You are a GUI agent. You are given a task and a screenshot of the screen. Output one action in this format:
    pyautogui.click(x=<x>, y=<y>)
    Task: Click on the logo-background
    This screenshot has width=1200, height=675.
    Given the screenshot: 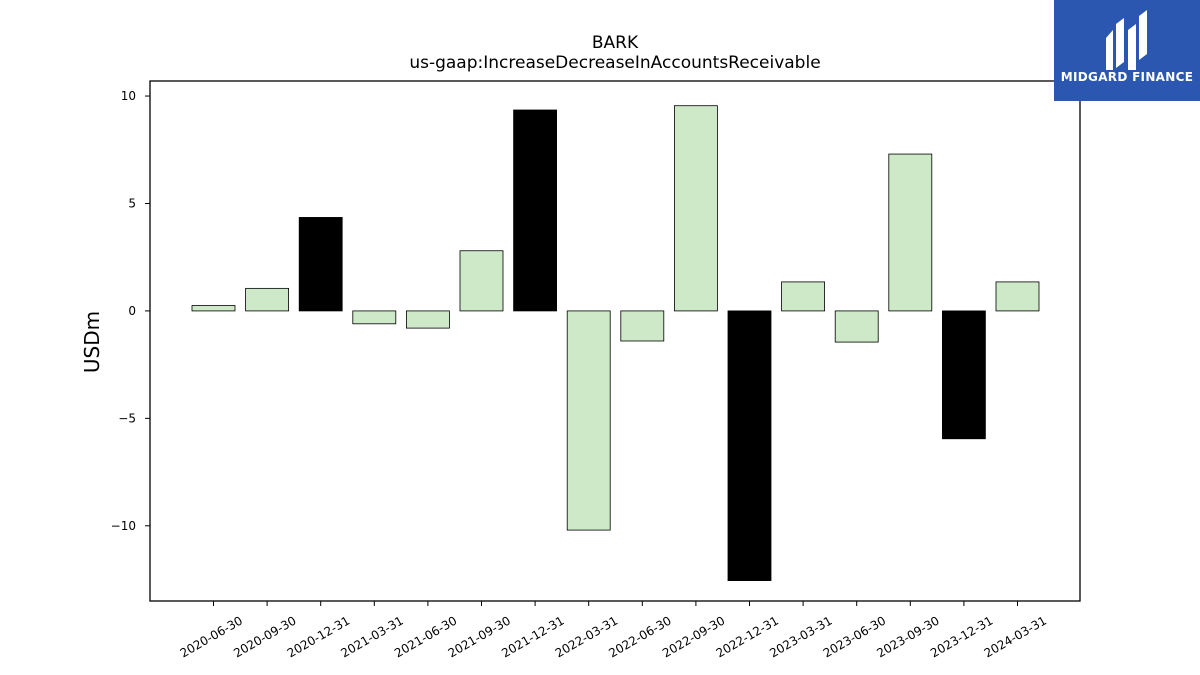 What is the action you would take?
    pyautogui.click(x=1127, y=50)
    